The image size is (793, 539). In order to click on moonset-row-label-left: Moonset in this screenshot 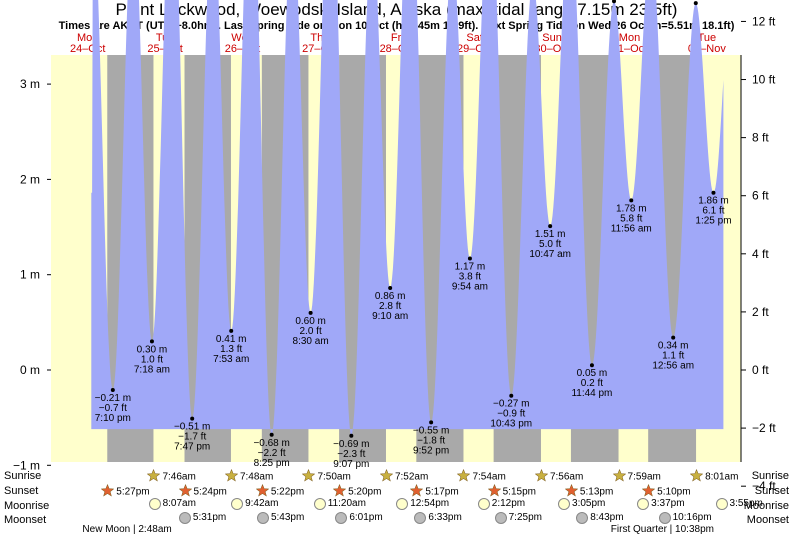, I will do `click(25, 520)`.